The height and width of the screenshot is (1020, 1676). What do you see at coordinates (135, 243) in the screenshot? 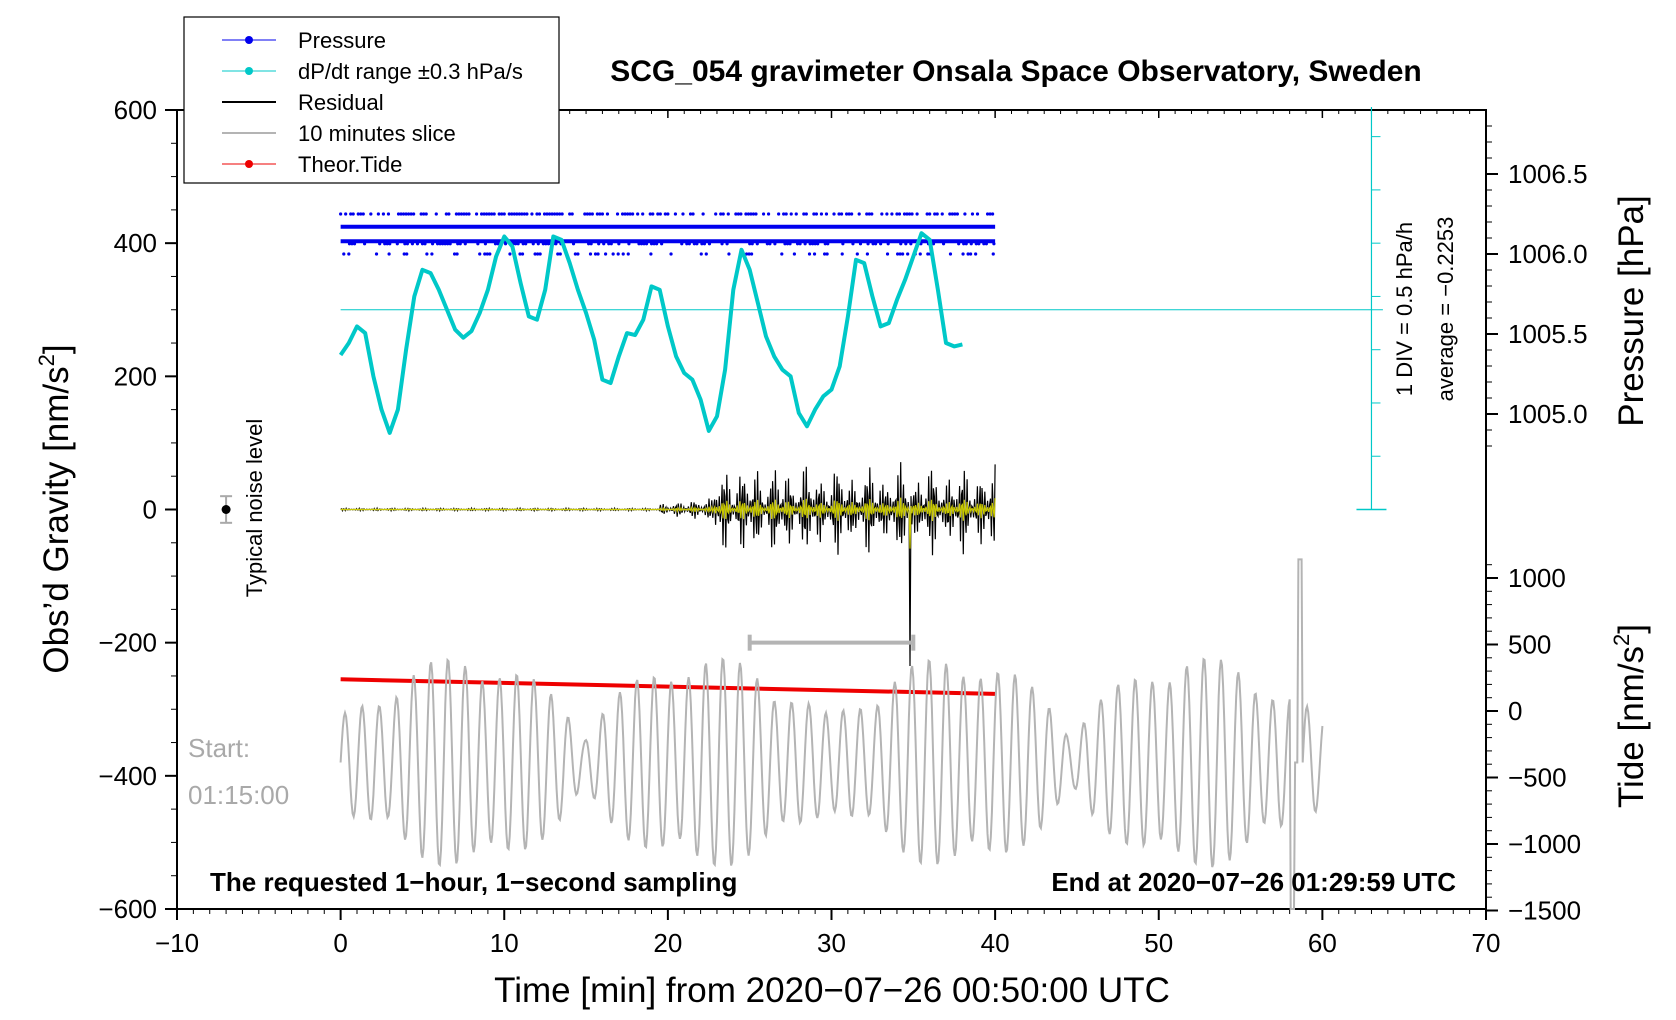
I see `y-tick-label: 400` at bounding box center [135, 243].